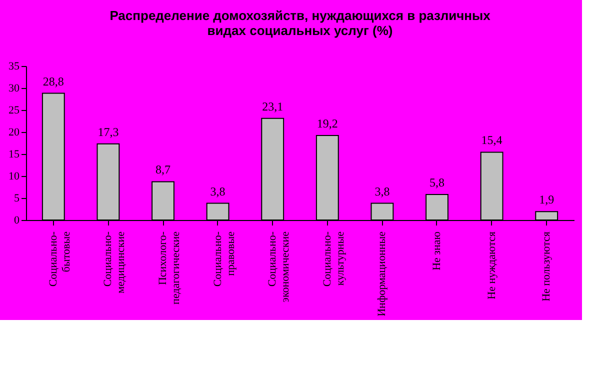 The height and width of the screenshot is (373, 604). I want to click on y-tick-label: 5, so click(17, 198).